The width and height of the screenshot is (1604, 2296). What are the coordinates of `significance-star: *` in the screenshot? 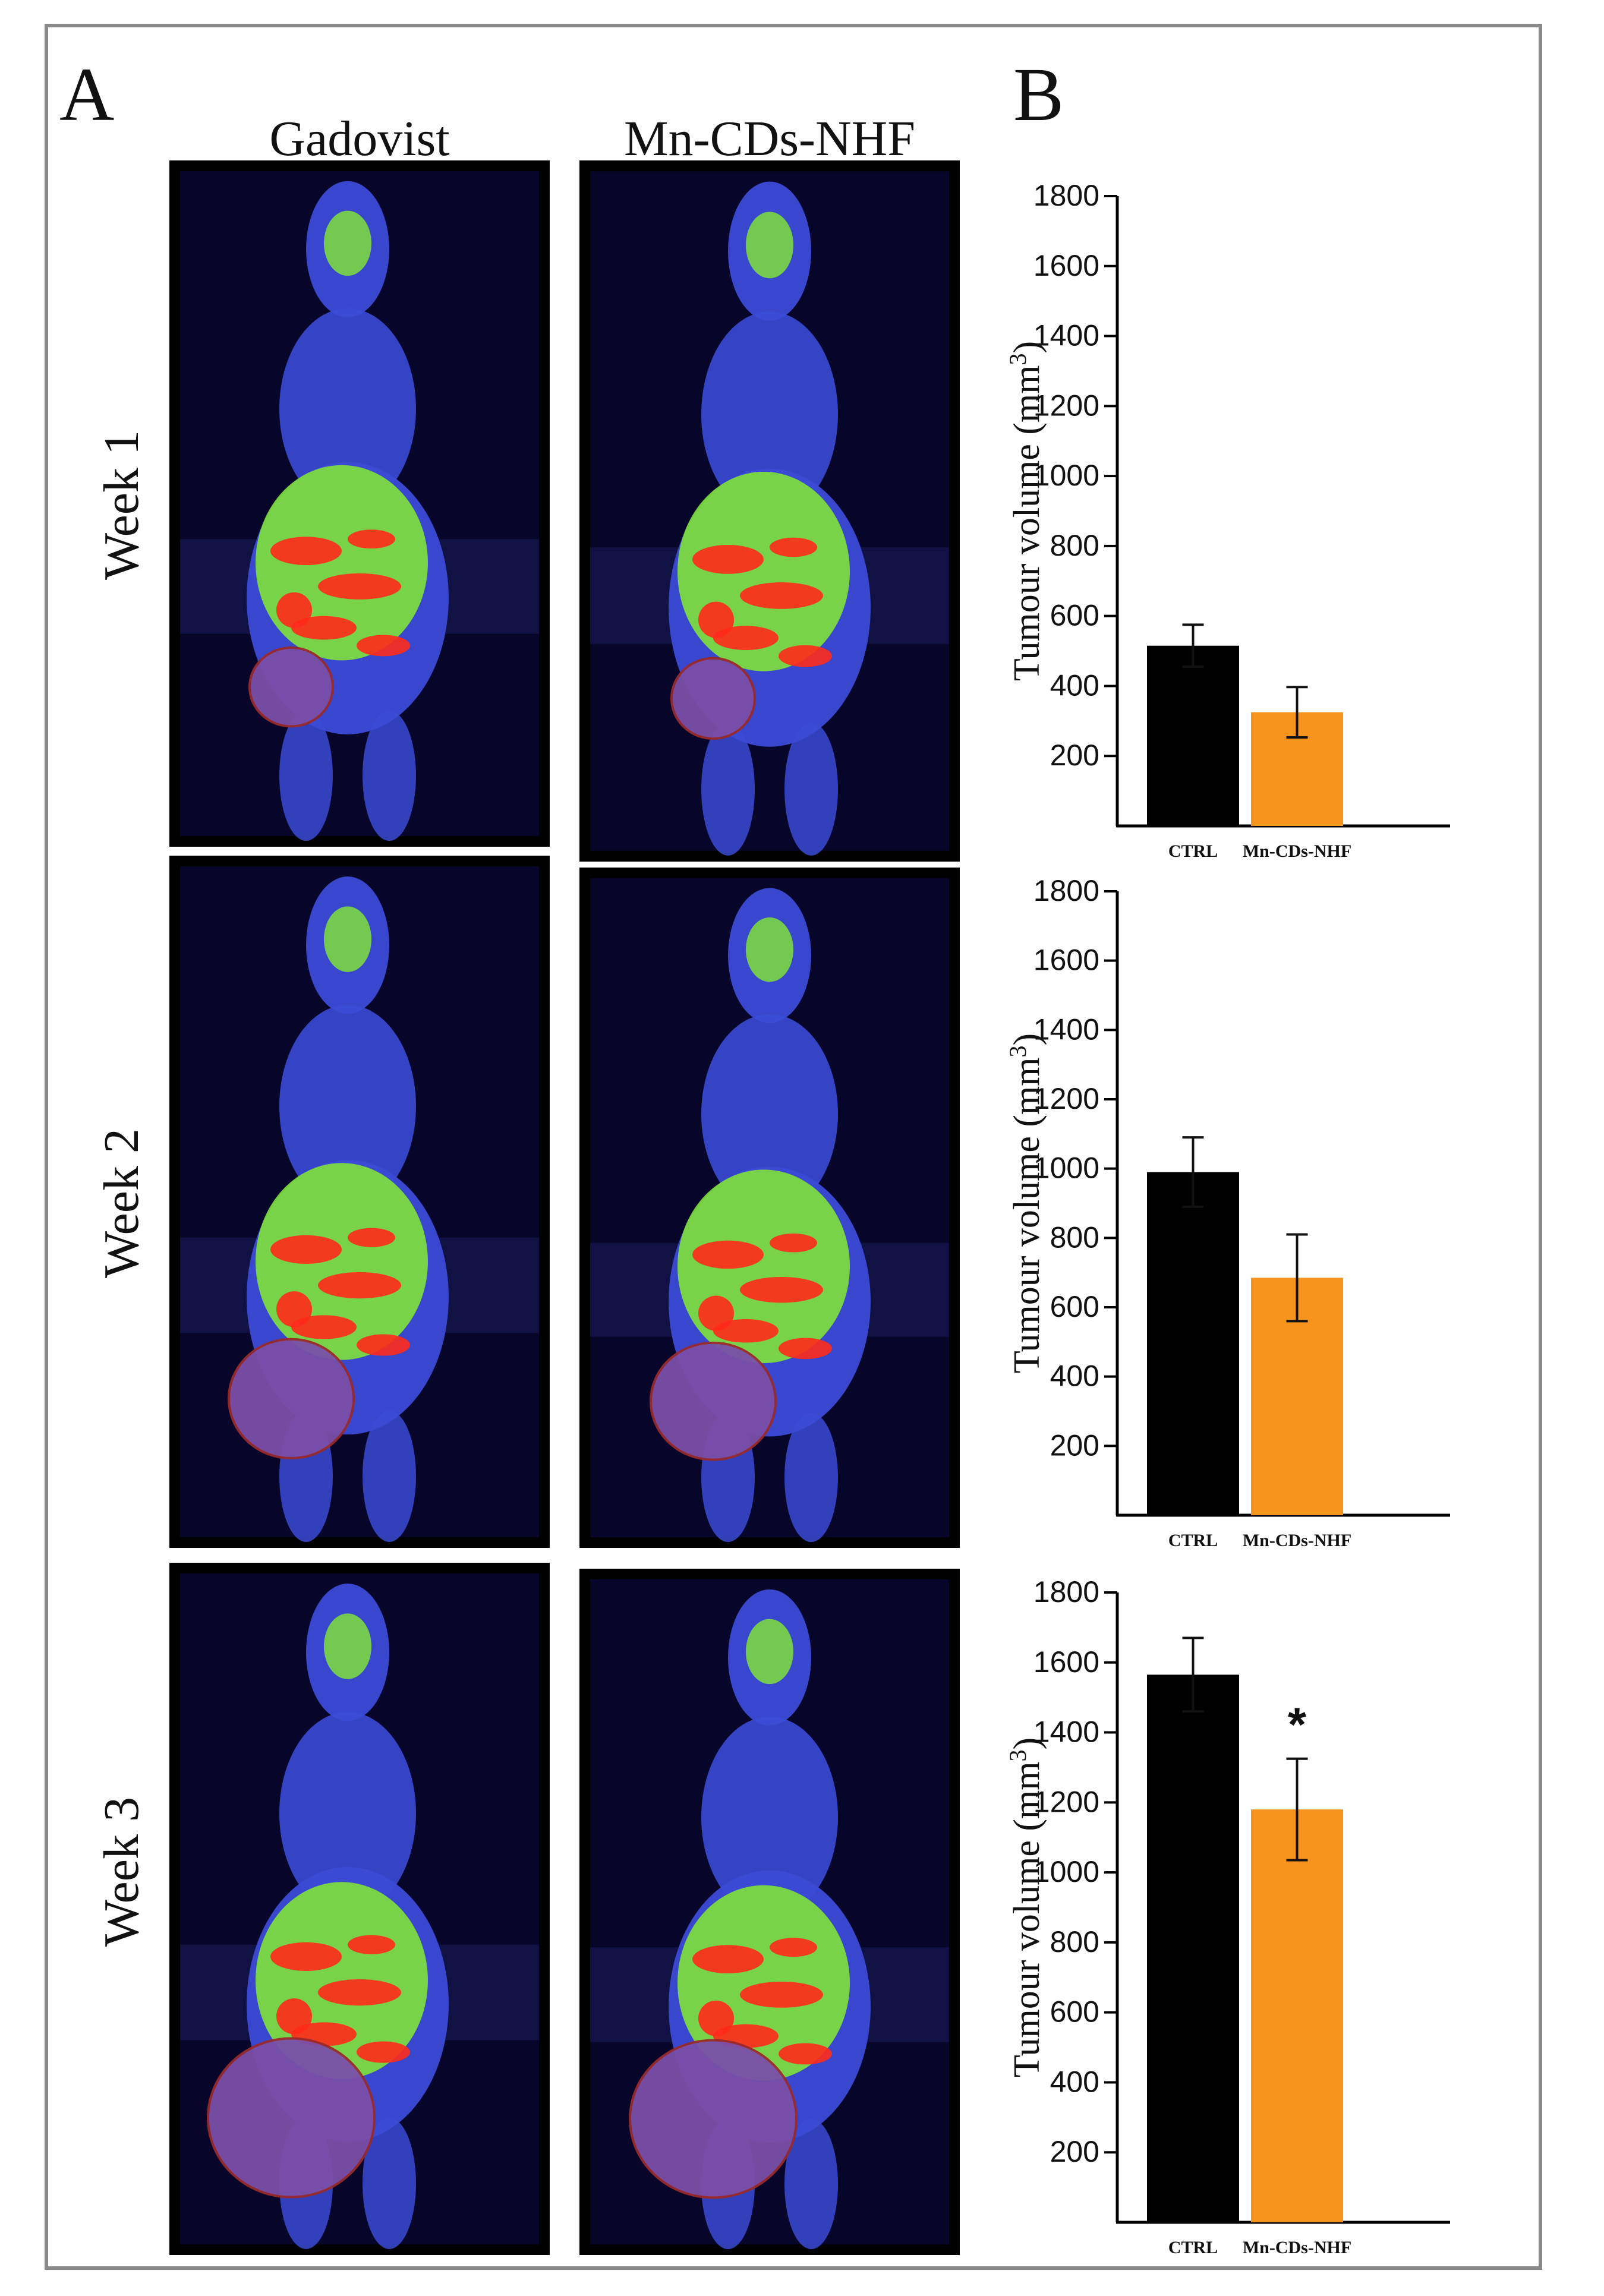 It's located at (1297, 1724).